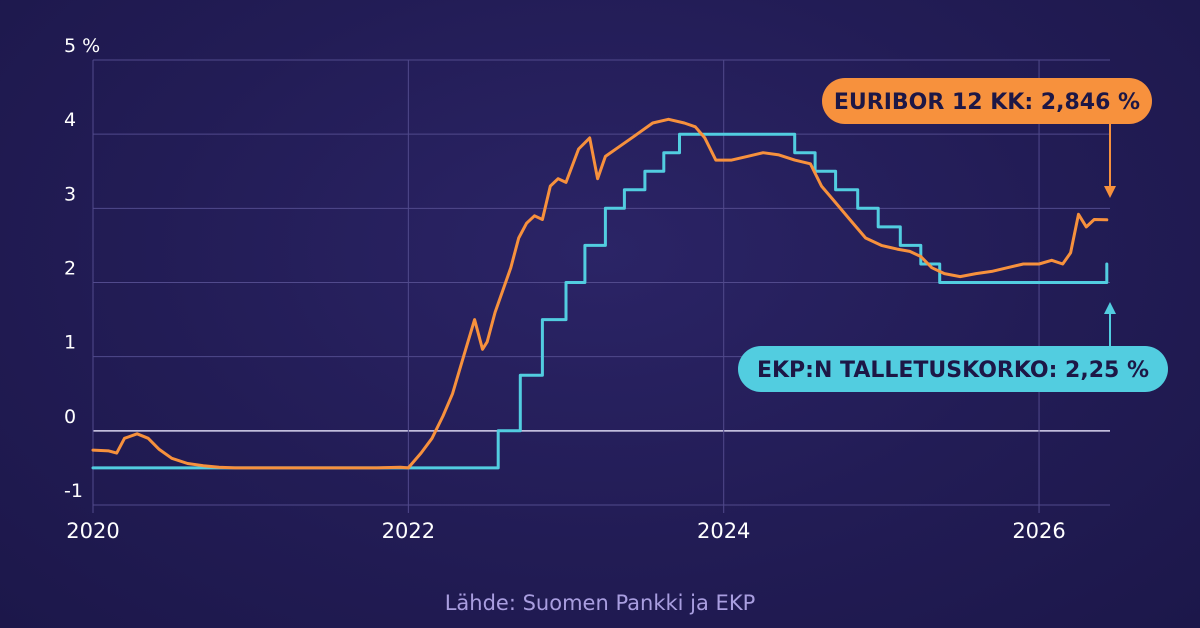  What do you see at coordinates (987, 138) in the screenshot?
I see `euribor-annotation: EURIBOR 12 KK: 2,846 %` at bounding box center [987, 138].